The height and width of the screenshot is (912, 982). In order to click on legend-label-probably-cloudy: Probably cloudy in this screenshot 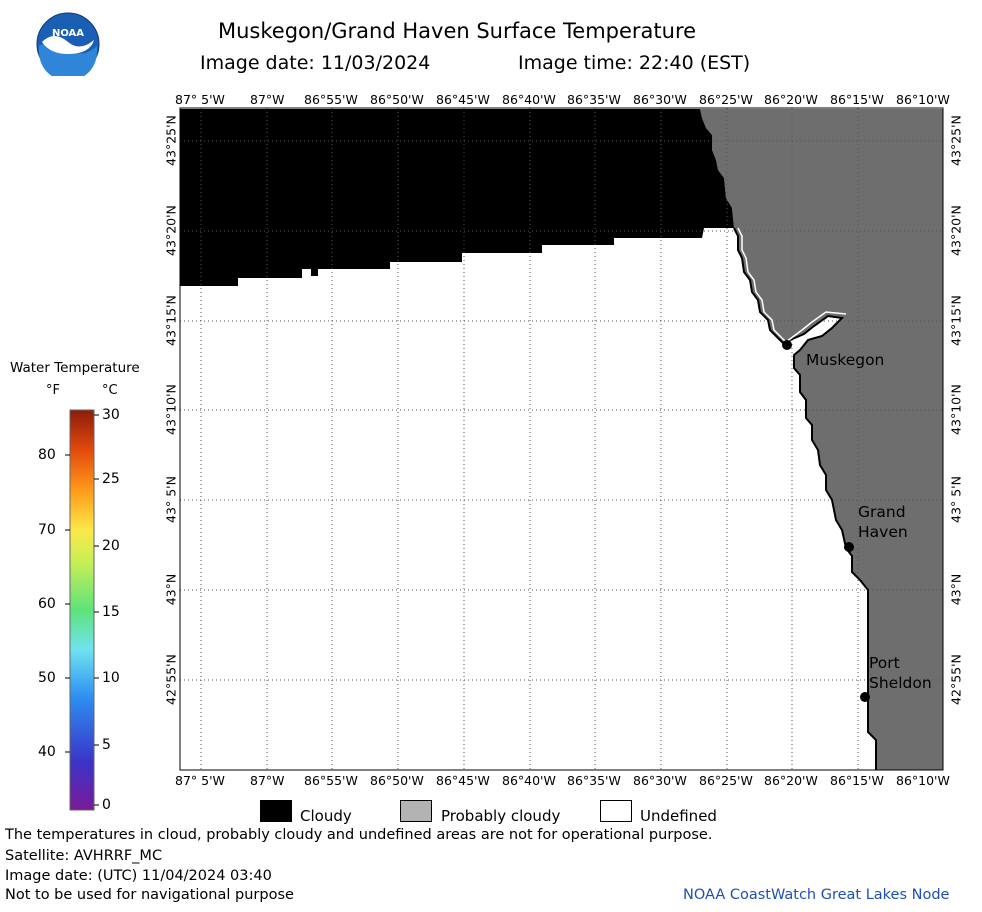, I will do `click(501, 816)`.